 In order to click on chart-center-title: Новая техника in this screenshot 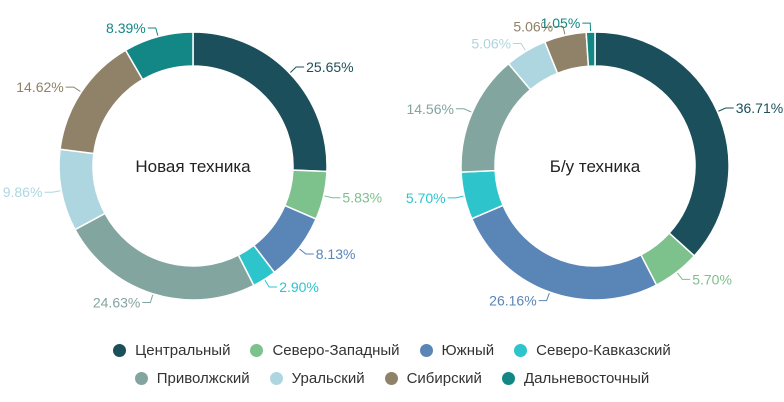, I will do `click(193, 166)`.